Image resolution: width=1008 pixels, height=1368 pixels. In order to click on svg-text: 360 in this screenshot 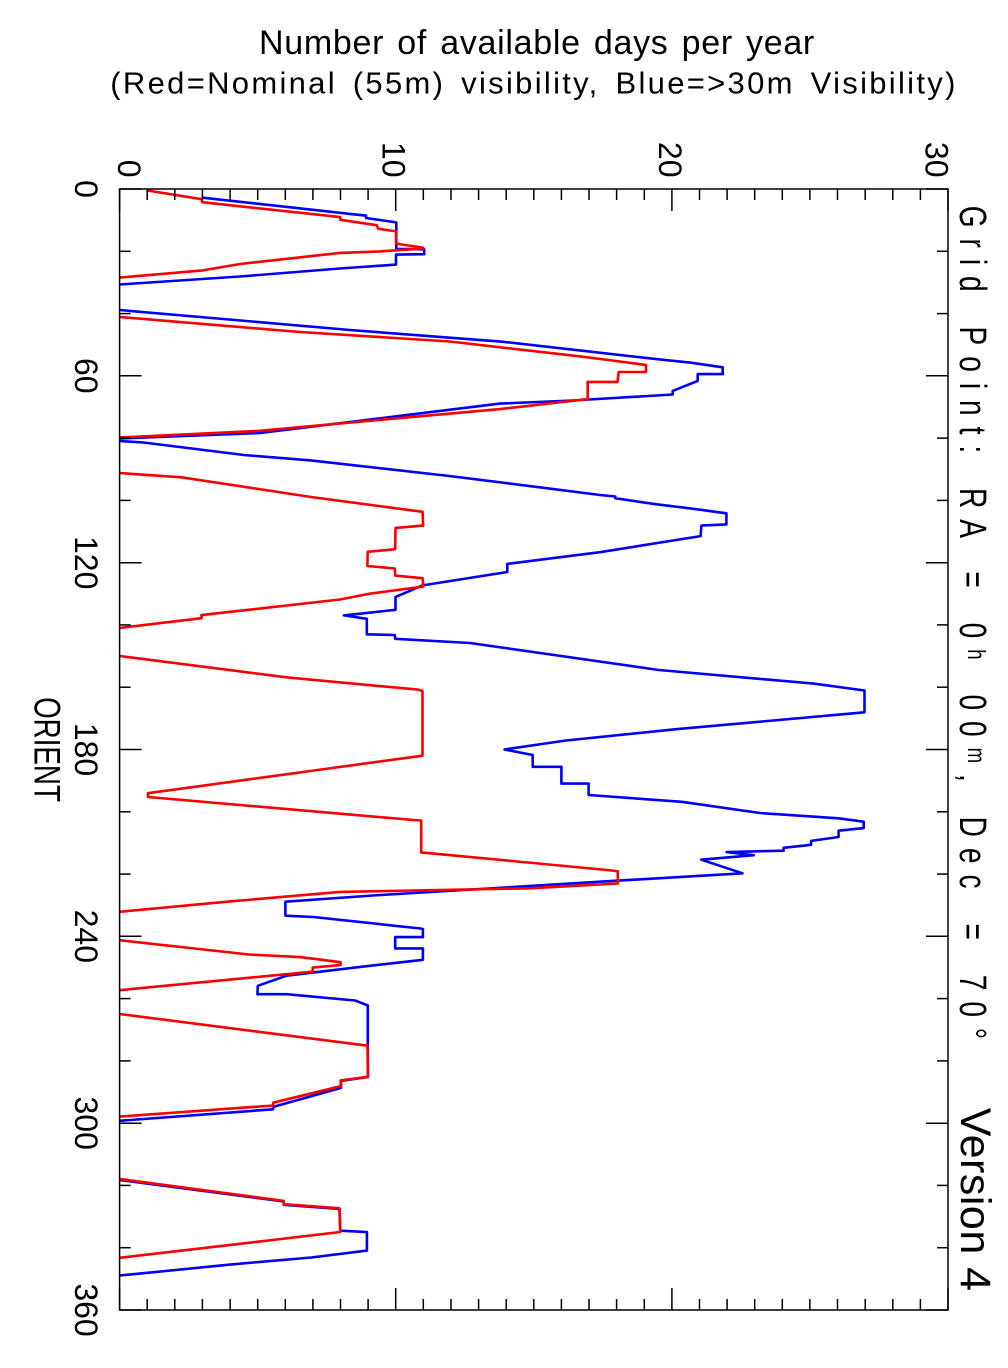, I will do `click(86, 1309)`.